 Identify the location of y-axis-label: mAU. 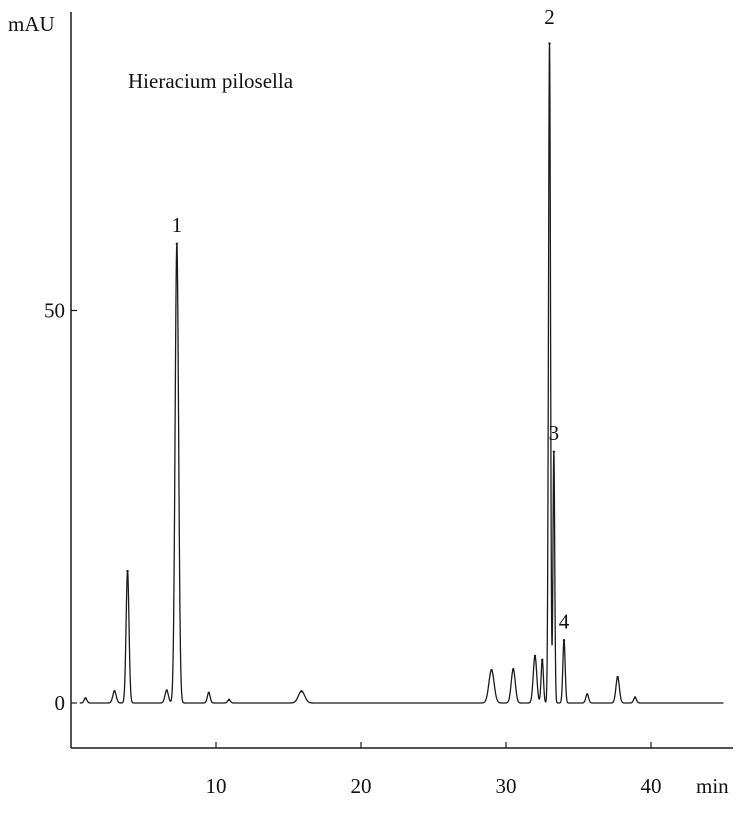
(31, 24).